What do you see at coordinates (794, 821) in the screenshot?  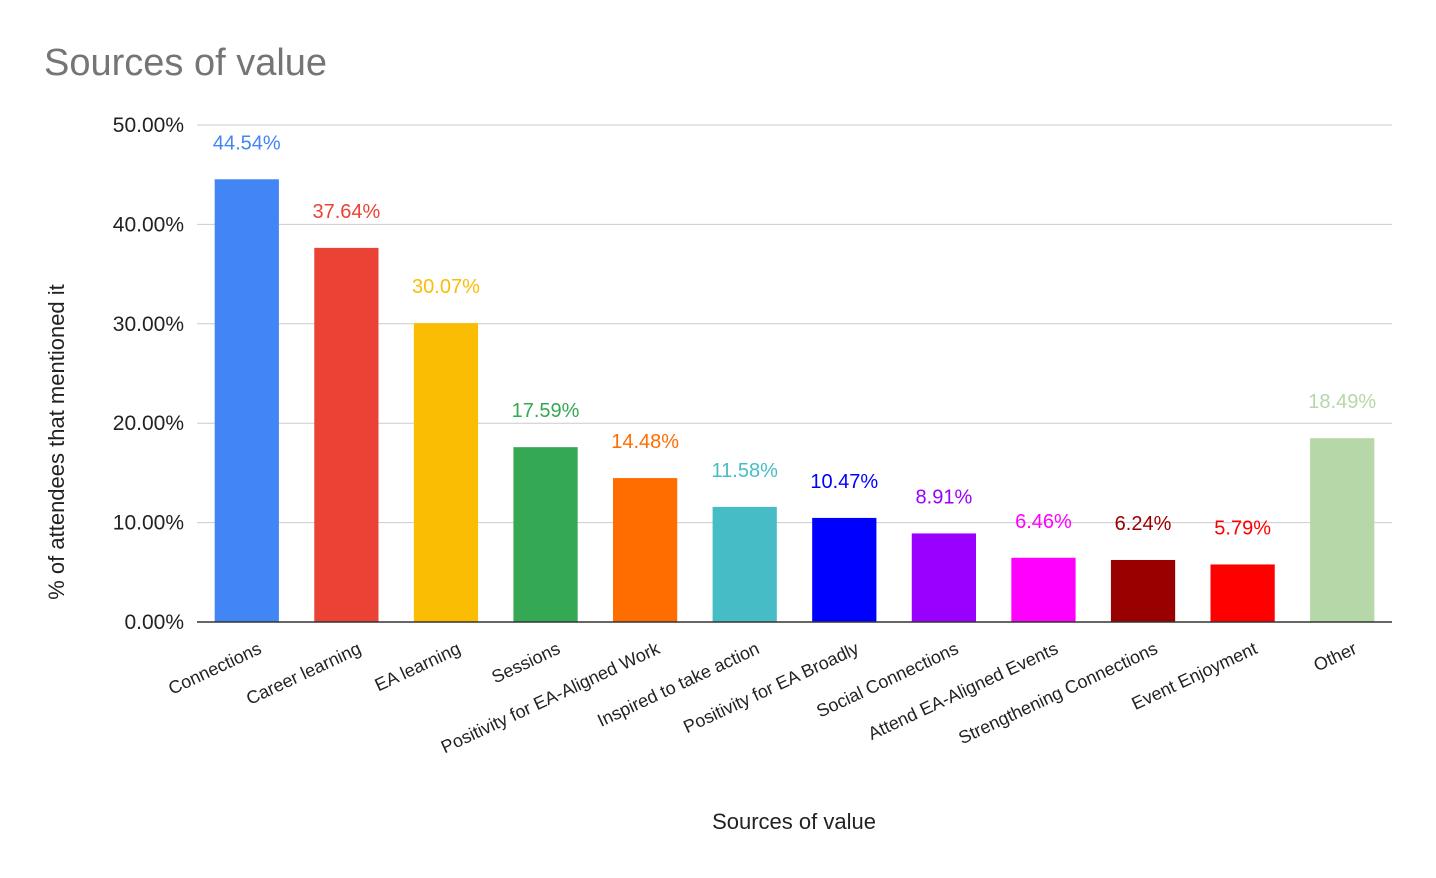 I see `x-axis-label: Sources of value` at bounding box center [794, 821].